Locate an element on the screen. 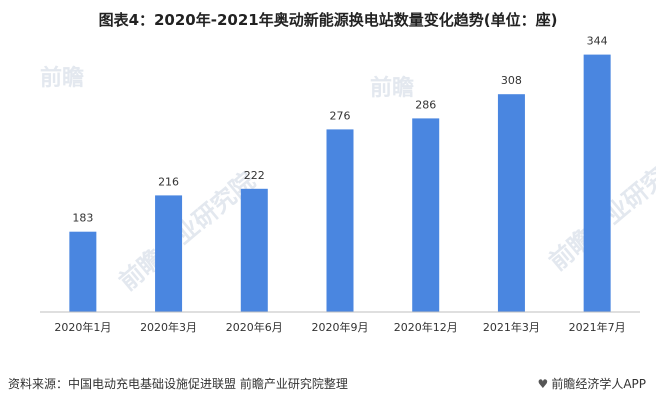 The width and height of the screenshot is (656, 405). x-tick-label: 2020年12月 is located at coordinates (426, 327).